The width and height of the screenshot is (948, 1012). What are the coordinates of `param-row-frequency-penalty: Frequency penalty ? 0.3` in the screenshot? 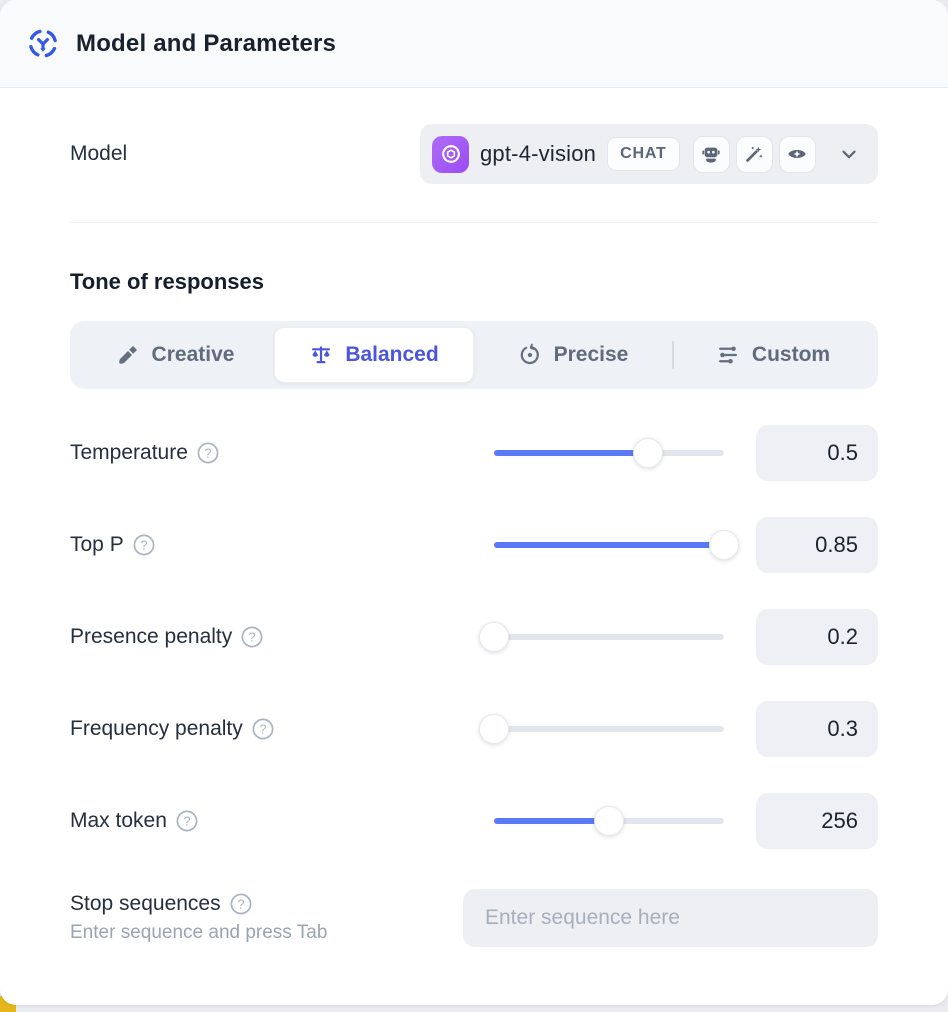 It's located at (474, 729).